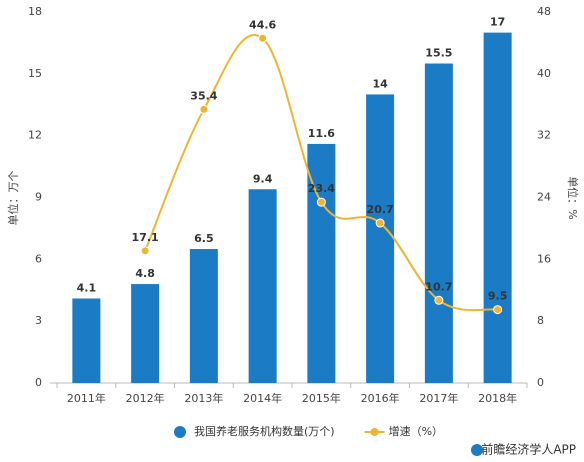 The height and width of the screenshot is (462, 584). Describe the element at coordinates (262, 398) in the screenshot. I see `x-tick-label: 2014年` at that location.